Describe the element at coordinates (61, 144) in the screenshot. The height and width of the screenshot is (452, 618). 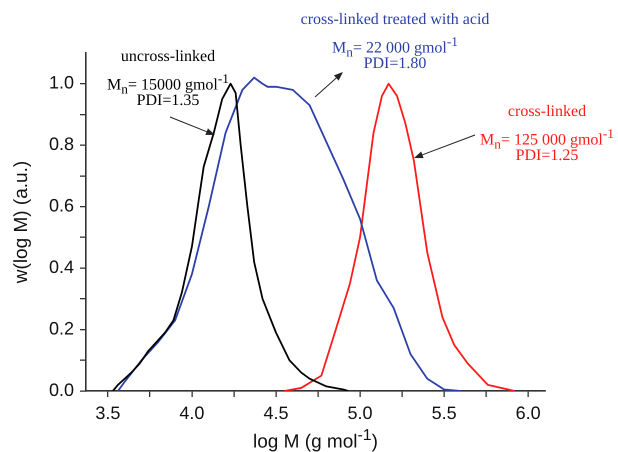
I see `y-tick-label: 0.8` at that location.